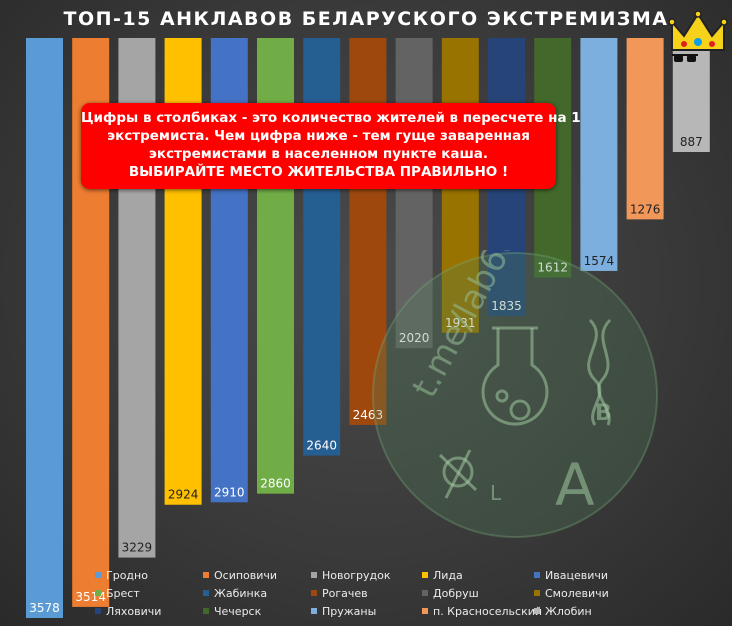 This screenshot has width=732, height=626. I want to click on bar-value-label-5: 2910, so click(229, 492).